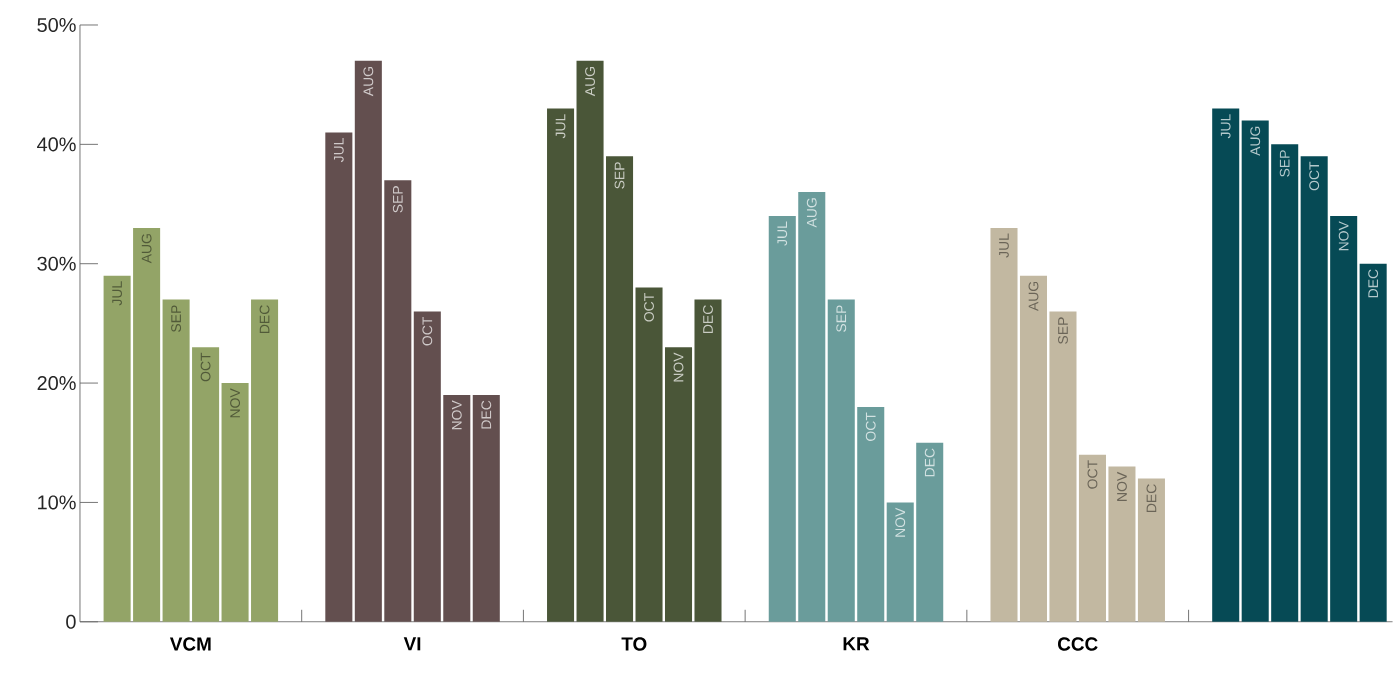 The height and width of the screenshot is (677, 1393). What do you see at coordinates (338, 150) in the screenshot?
I see `series-label: JUL` at bounding box center [338, 150].